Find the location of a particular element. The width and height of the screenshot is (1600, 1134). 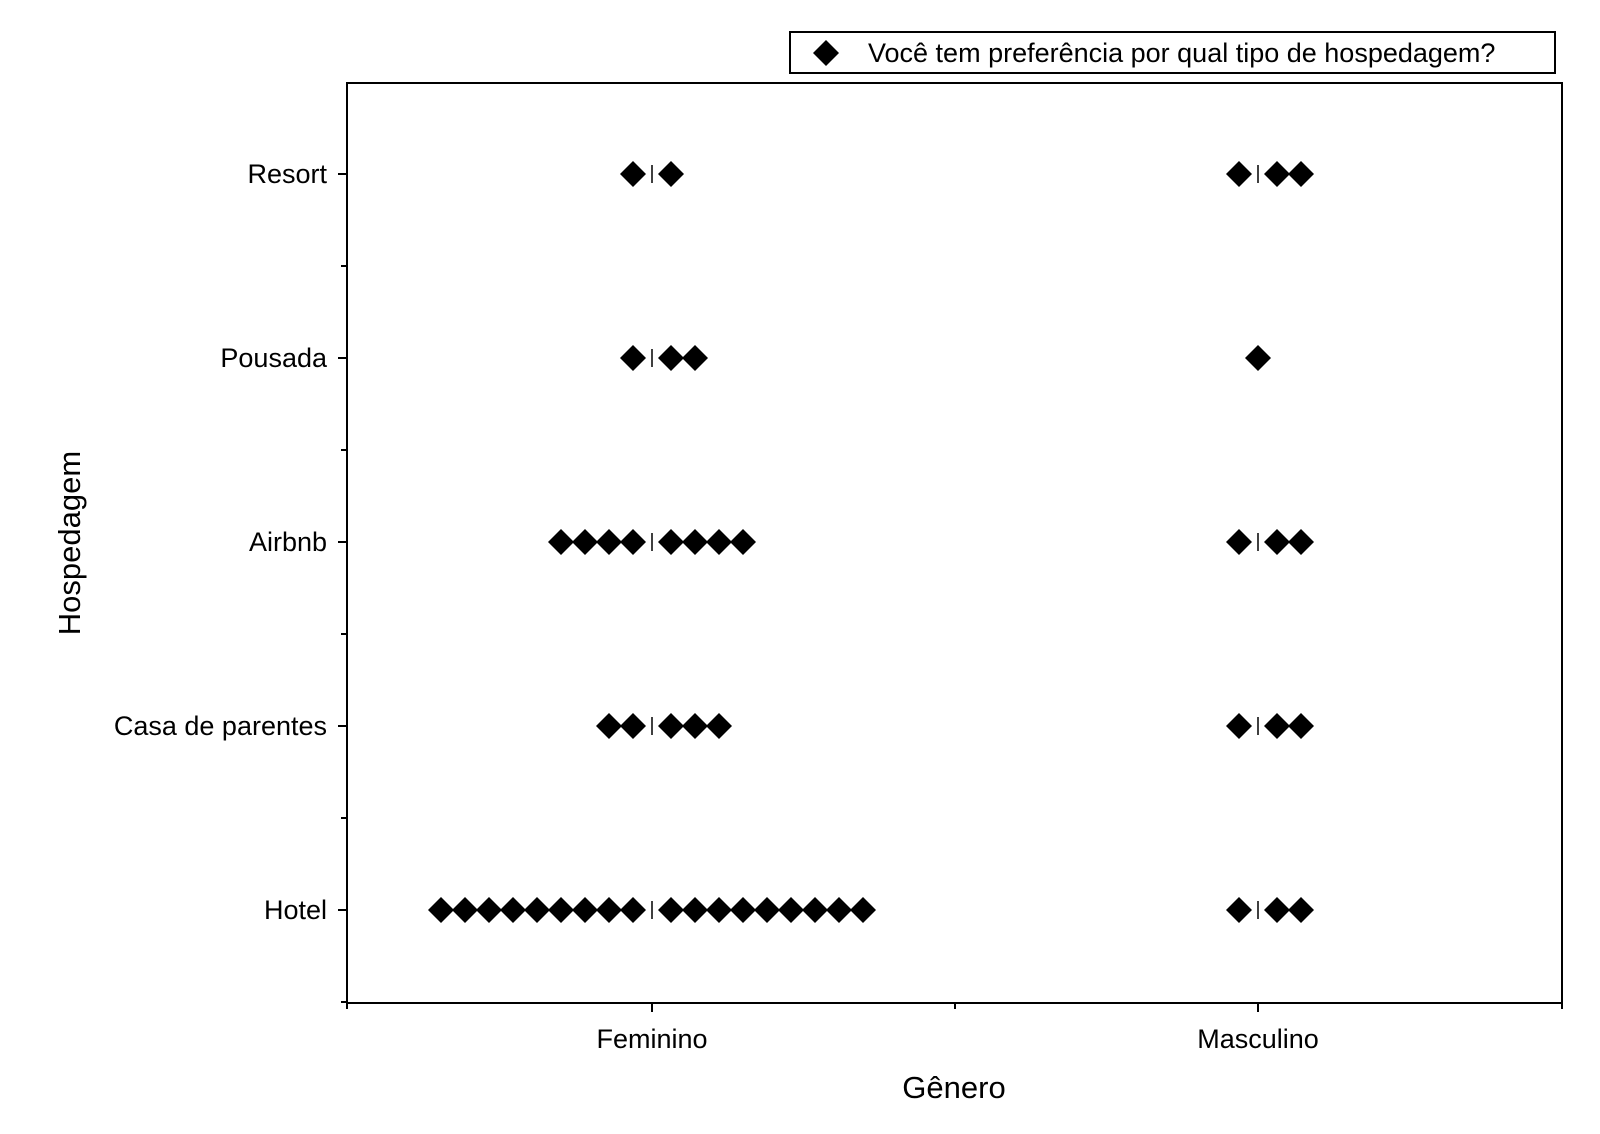

y-tick-label: Resort is located at coordinates (287, 174).